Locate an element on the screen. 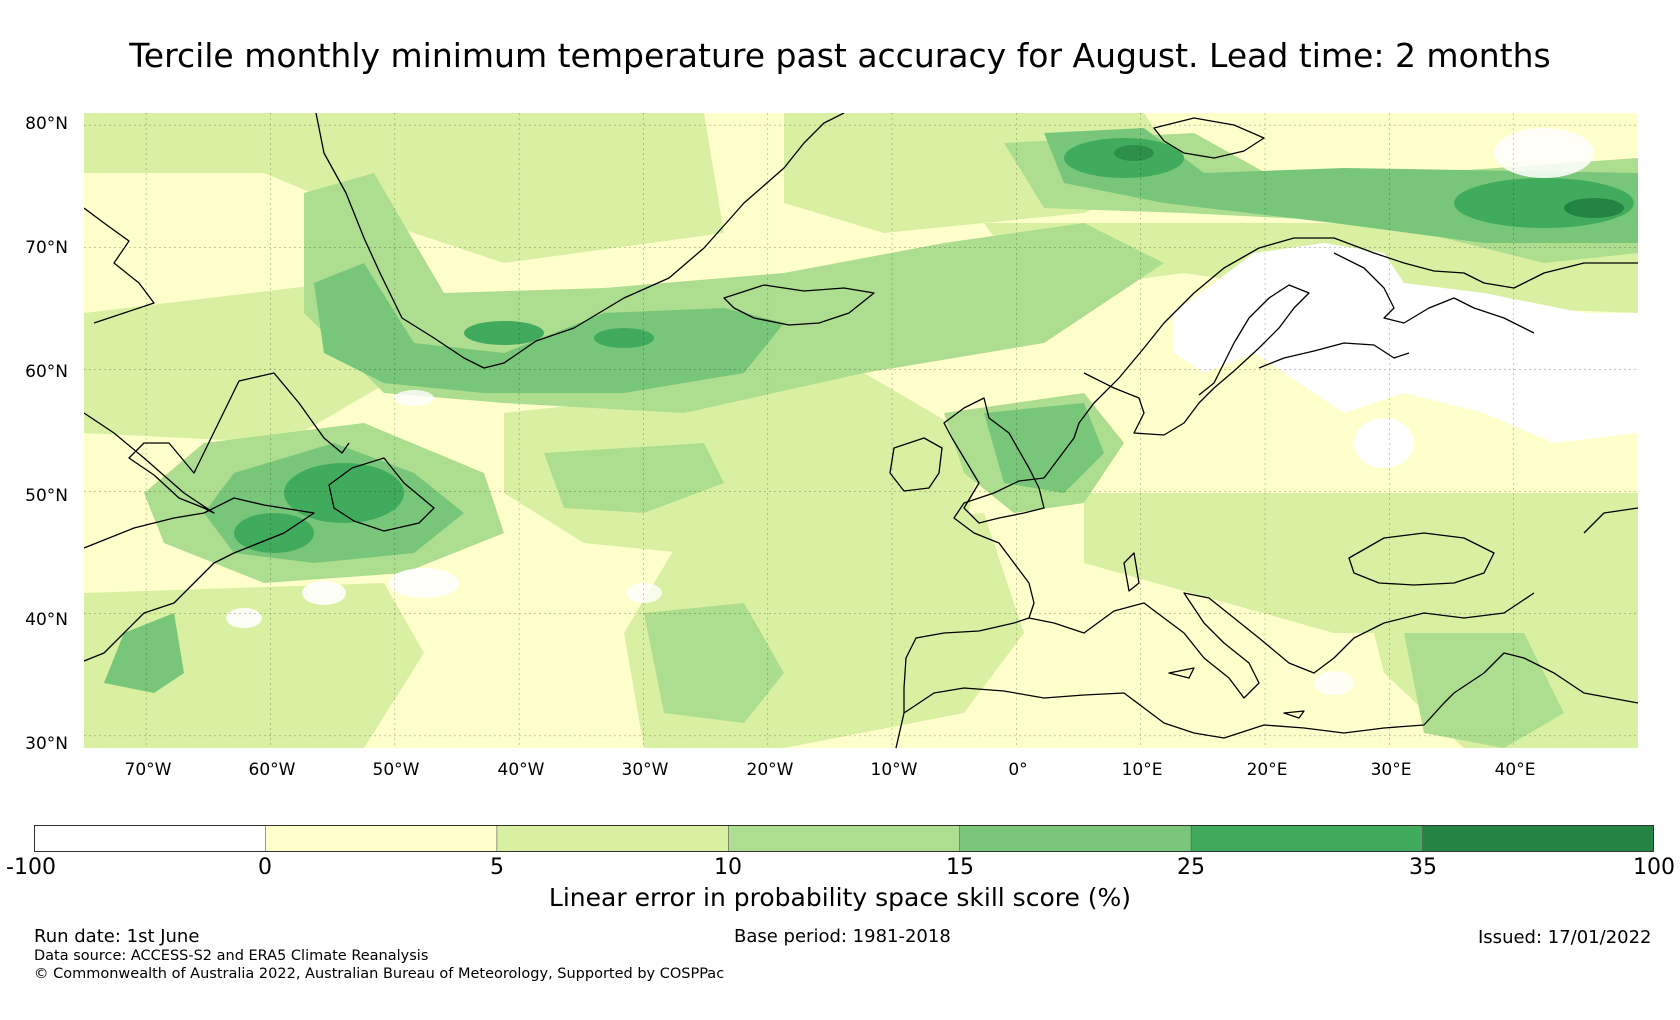 The width and height of the screenshot is (1680, 1020). colorbar-tick: 0 is located at coordinates (265, 867).